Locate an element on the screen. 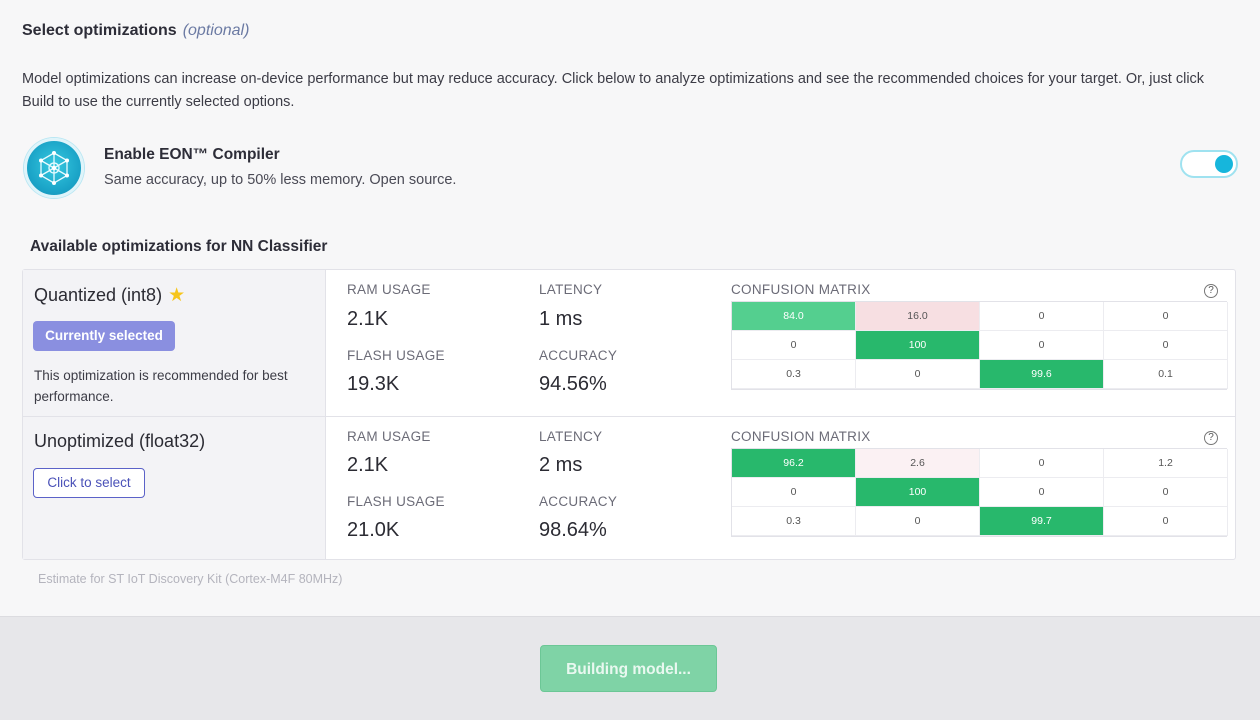  latency-value: 2 ms is located at coordinates (561, 465).